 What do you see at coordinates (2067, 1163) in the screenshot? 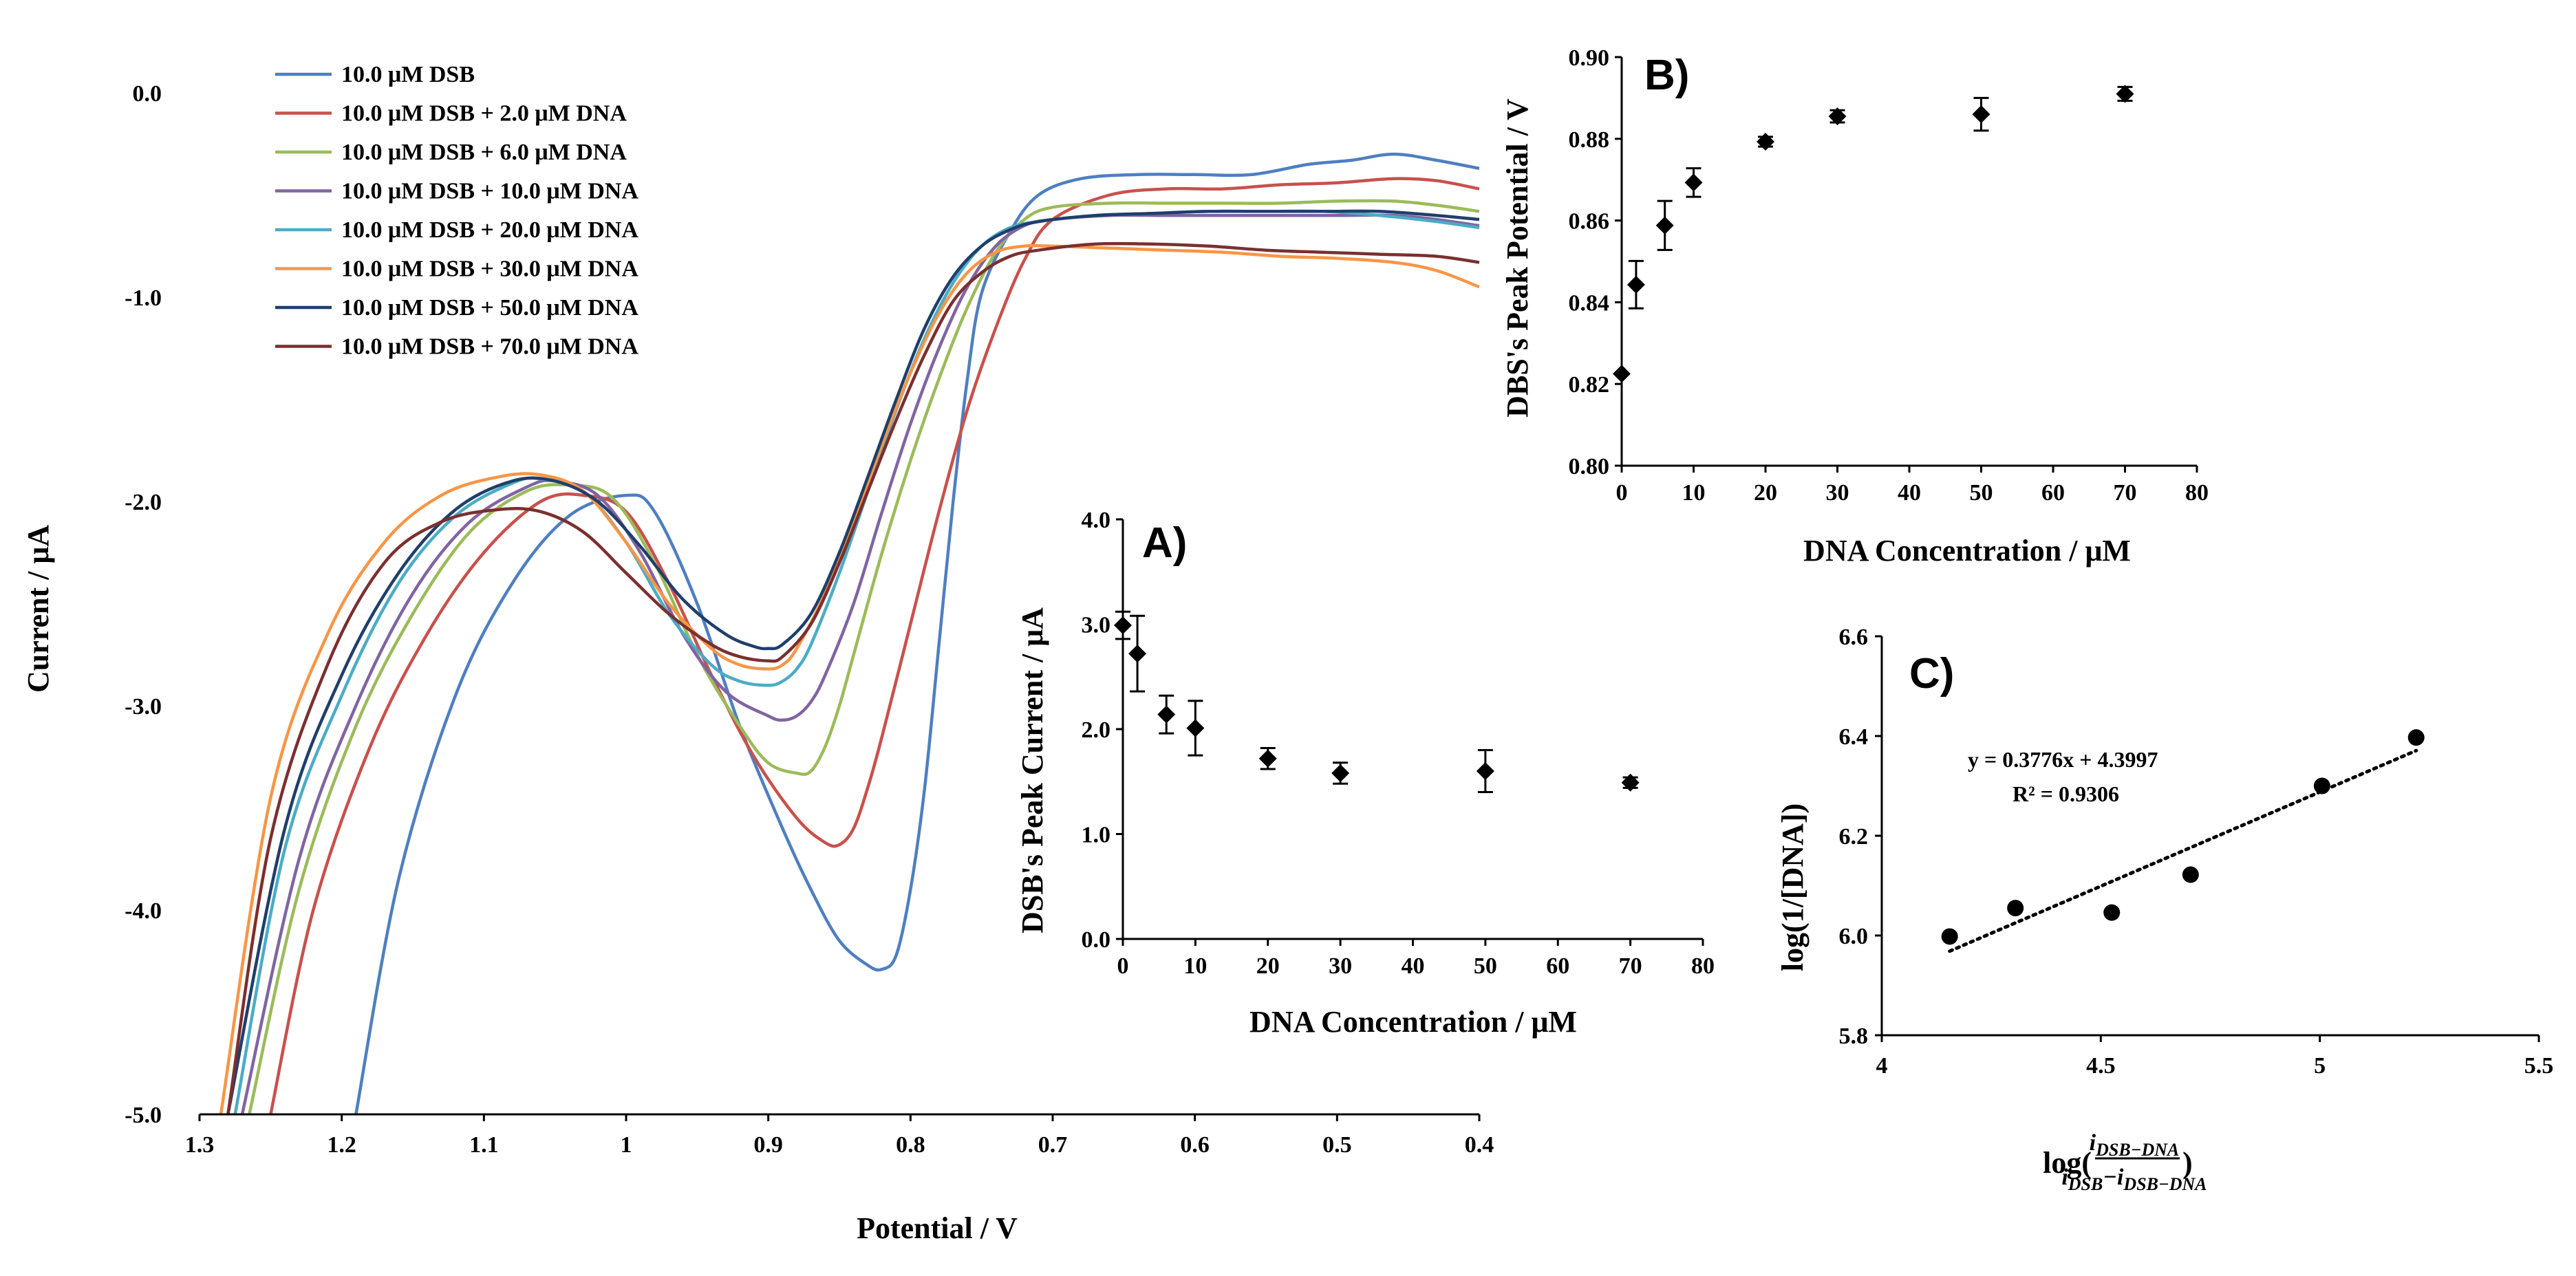
I see `panel-c-xlabel-prefix: log(` at bounding box center [2067, 1163].